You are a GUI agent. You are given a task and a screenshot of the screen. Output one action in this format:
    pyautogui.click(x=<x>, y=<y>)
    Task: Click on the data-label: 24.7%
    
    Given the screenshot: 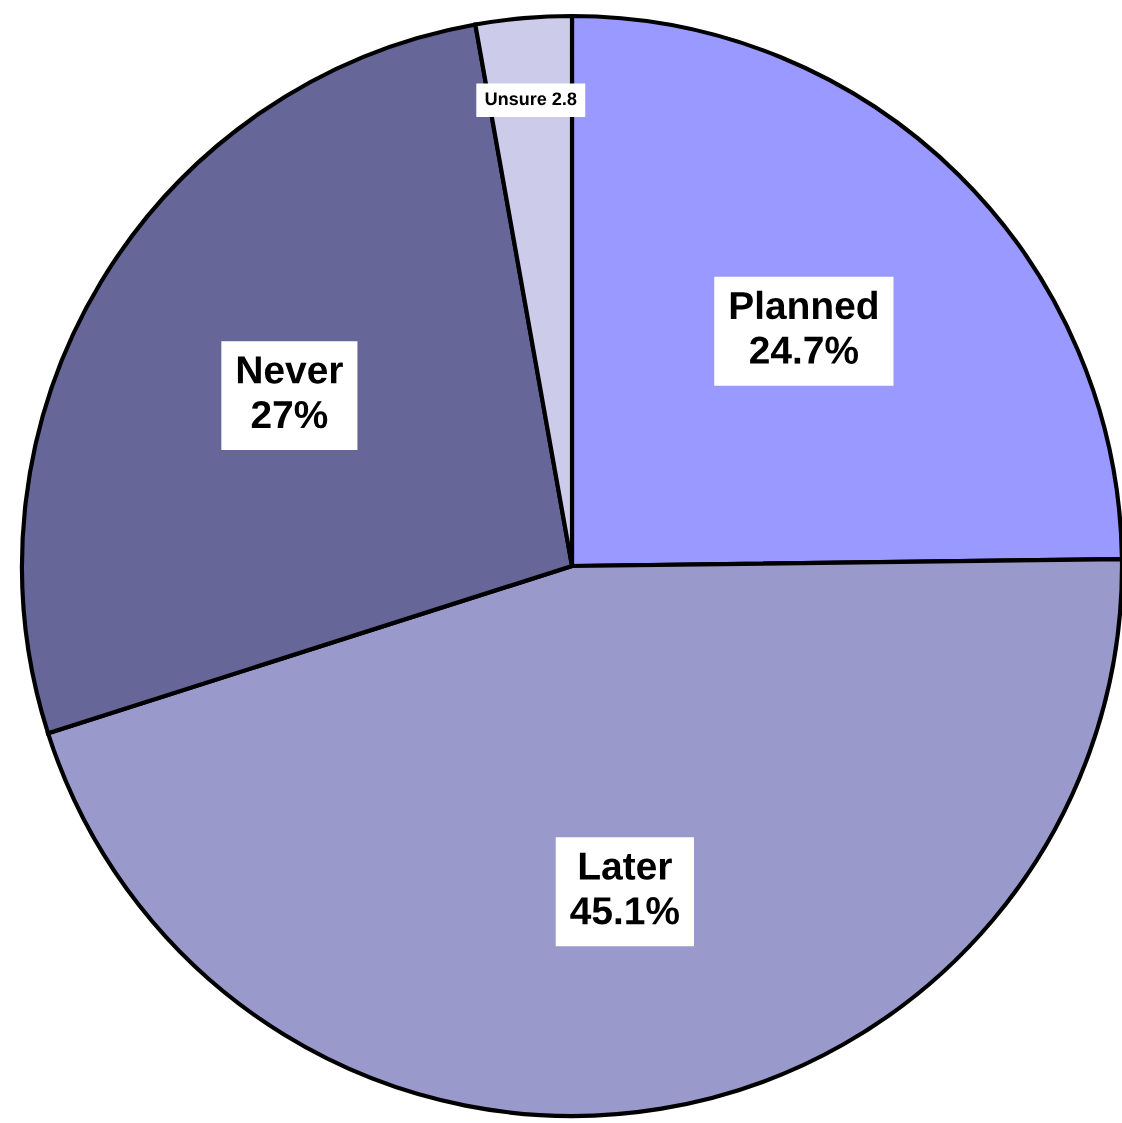 What is the action you would take?
    pyautogui.click(x=804, y=350)
    